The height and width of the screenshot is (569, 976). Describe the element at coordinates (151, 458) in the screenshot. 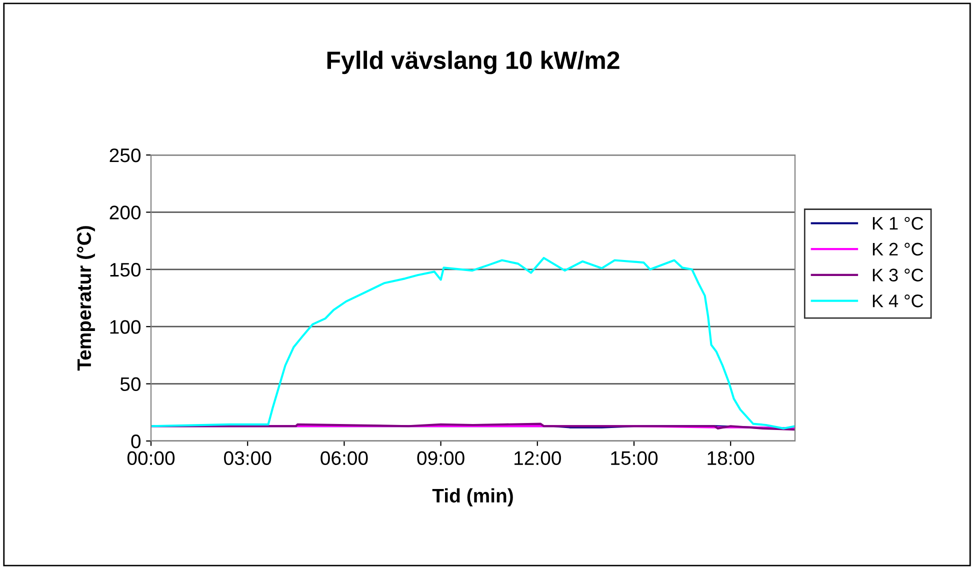

I see `x-tick-label: 00:00` at that location.